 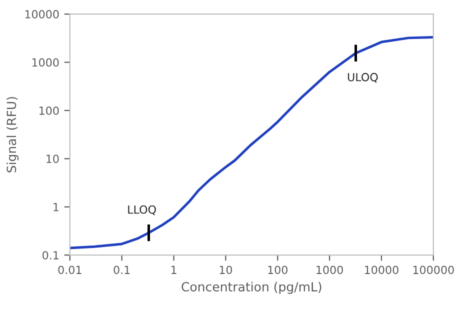 What do you see at coordinates (252, 288) in the screenshot?
I see `x-axis-title: Concentration (pg/mL)` at bounding box center [252, 288].